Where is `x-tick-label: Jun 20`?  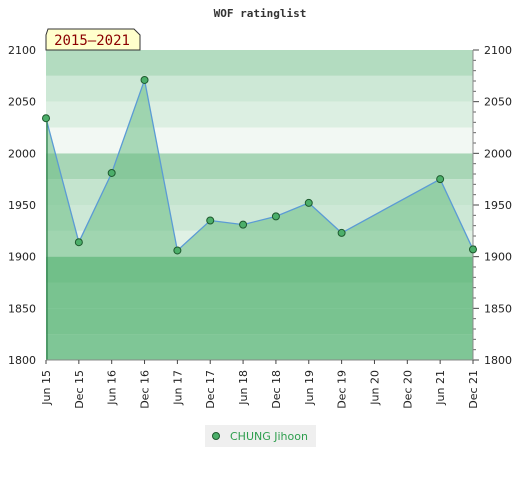 x-tick-label: Jun 20 is located at coordinates (374, 388).